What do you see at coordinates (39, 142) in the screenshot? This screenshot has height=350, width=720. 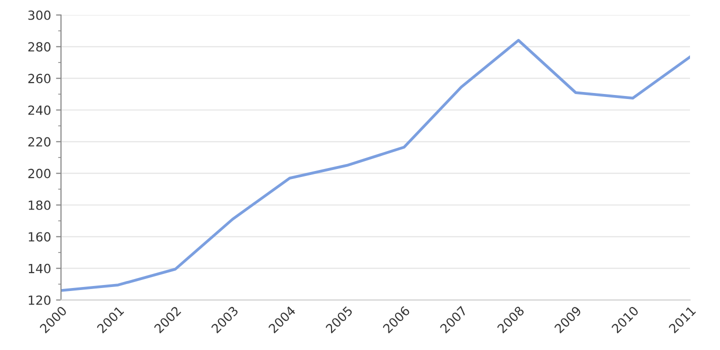 I see `y-tick-label: 220` at bounding box center [39, 142].